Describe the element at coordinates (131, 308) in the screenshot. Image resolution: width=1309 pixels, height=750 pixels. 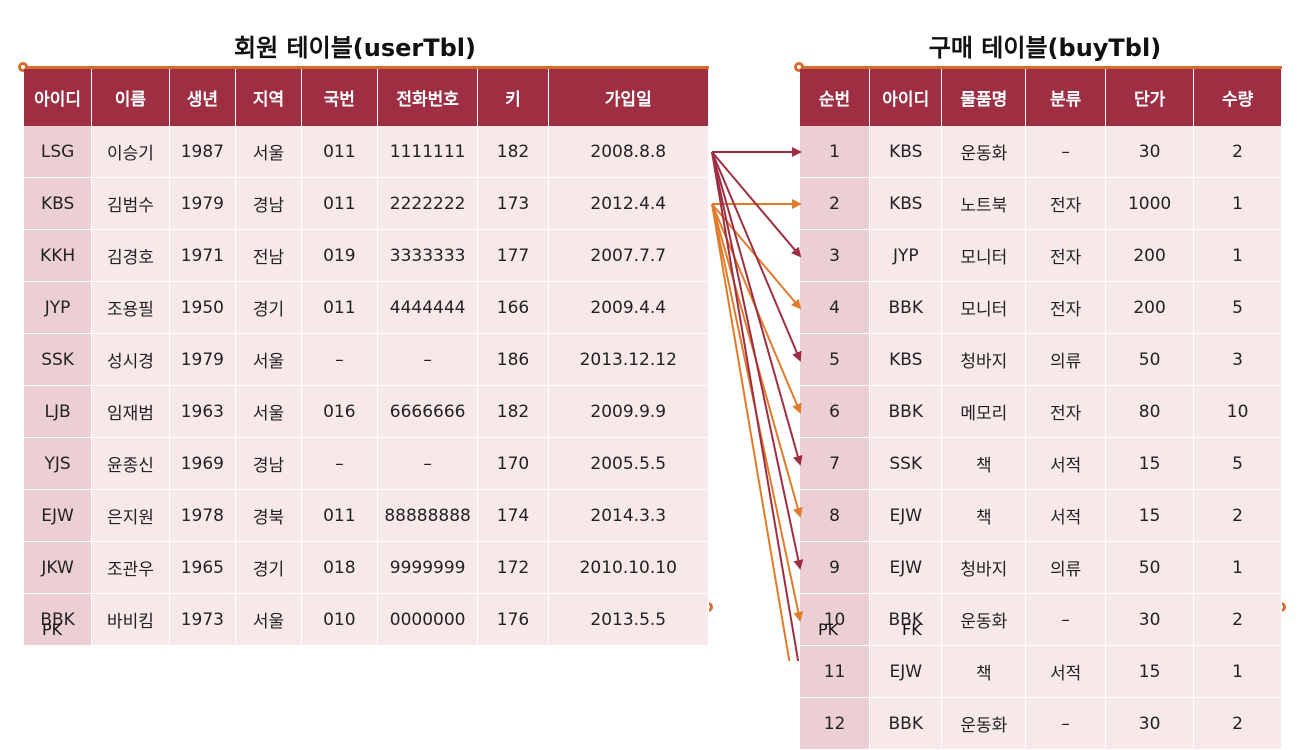
I see `user_table-cell: 조용필` at that location.